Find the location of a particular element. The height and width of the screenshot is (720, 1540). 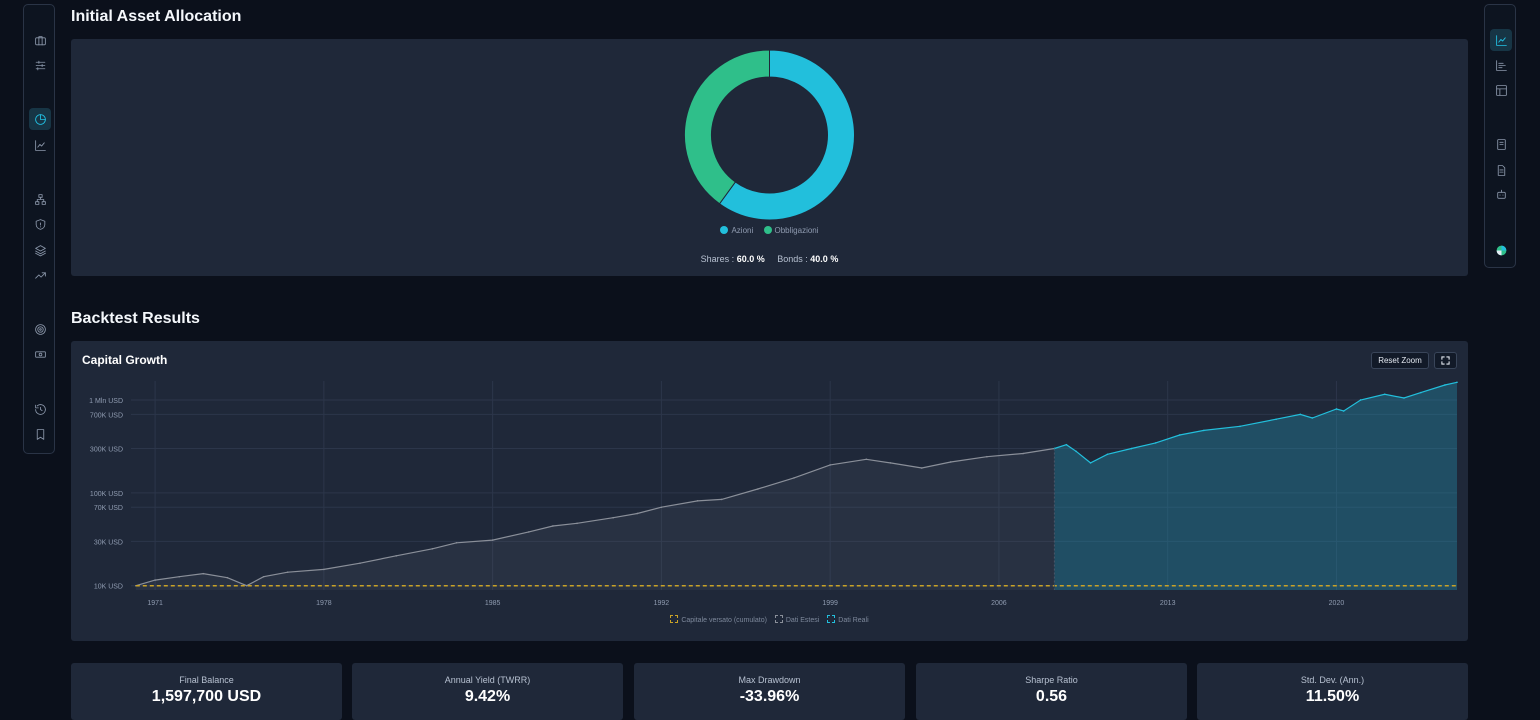

x-tick-label: 1992 is located at coordinates (662, 603).